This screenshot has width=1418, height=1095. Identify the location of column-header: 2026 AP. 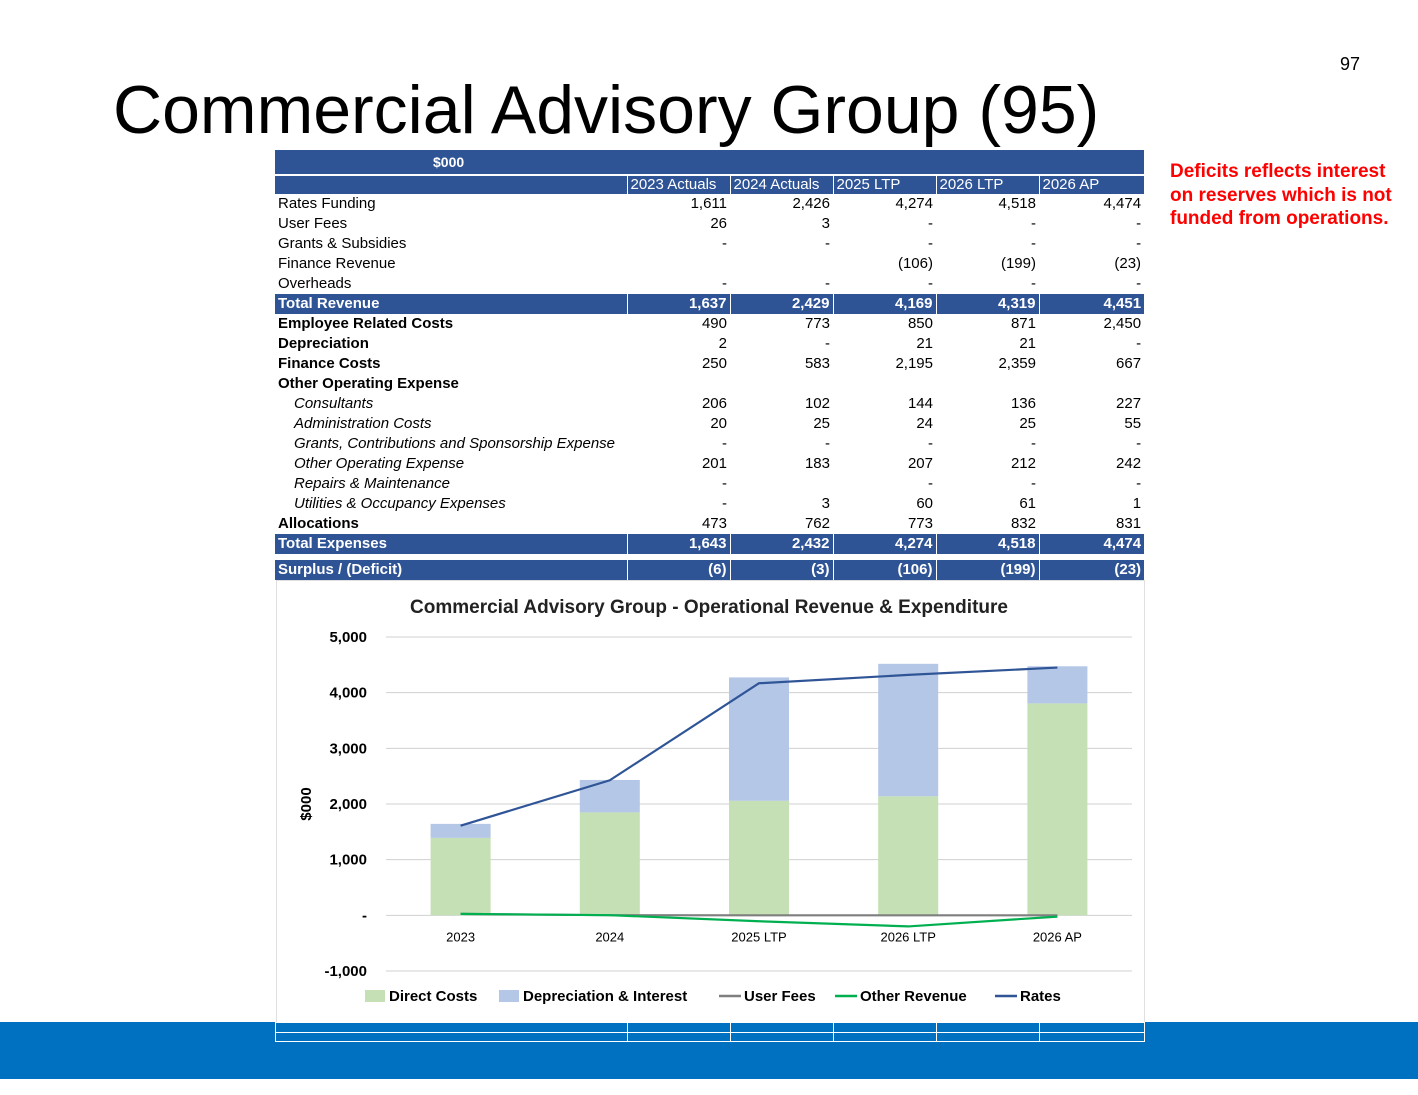
(1091, 184).